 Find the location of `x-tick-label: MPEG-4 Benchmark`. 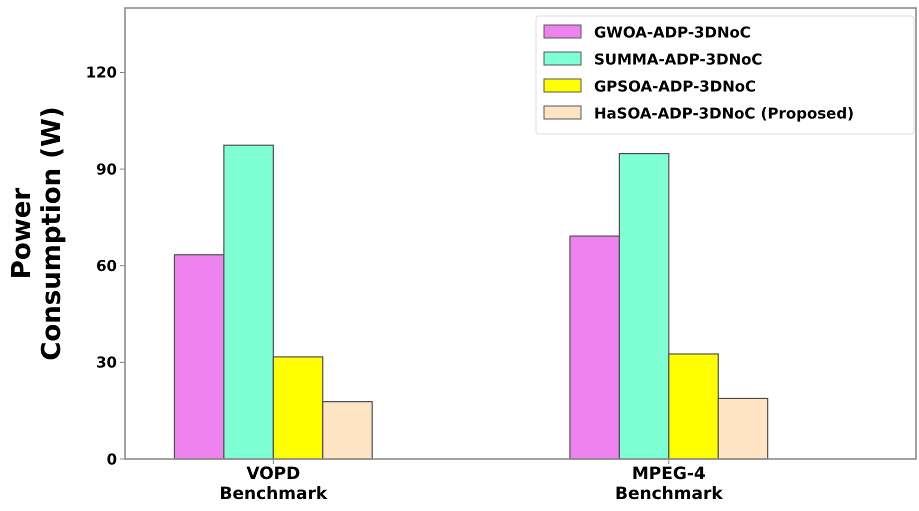

x-tick-label: MPEG-4 Benchmark is located at coordinates (669, 484).